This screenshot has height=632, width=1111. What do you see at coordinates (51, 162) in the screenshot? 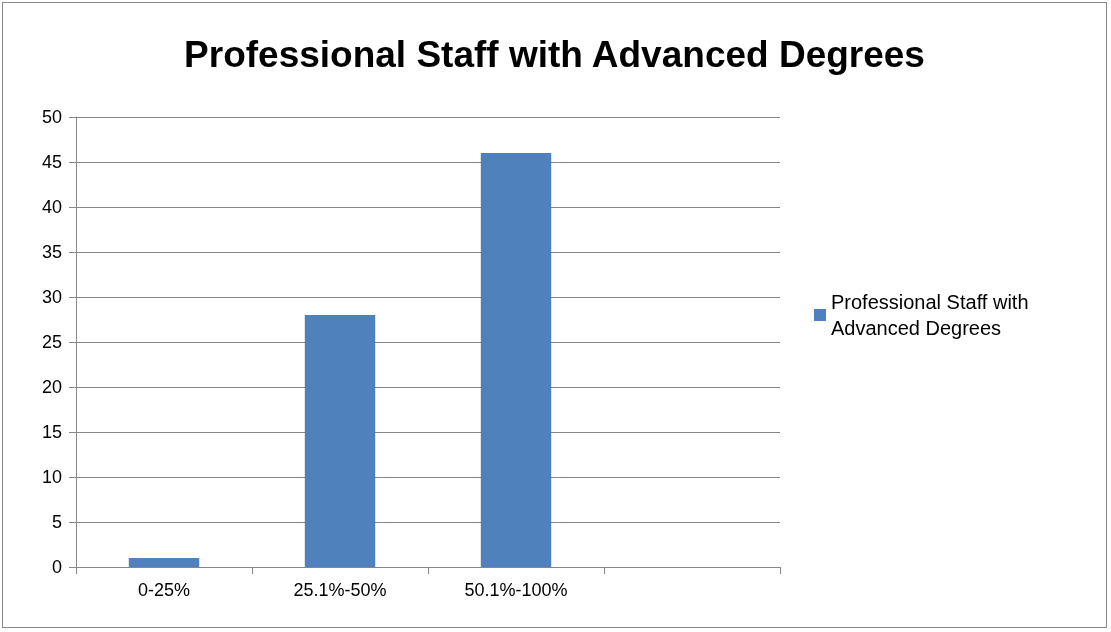
I see `y-tick-label: 45` at bounding box center [51, 162].